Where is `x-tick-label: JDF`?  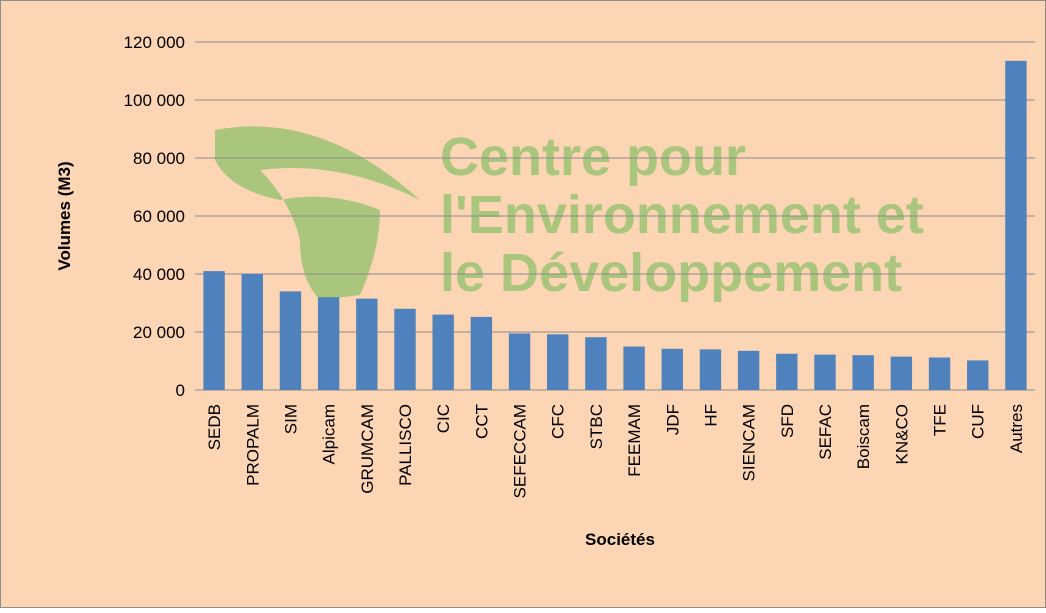
x-tick-label: JDF is located at coordinates (672, 419).